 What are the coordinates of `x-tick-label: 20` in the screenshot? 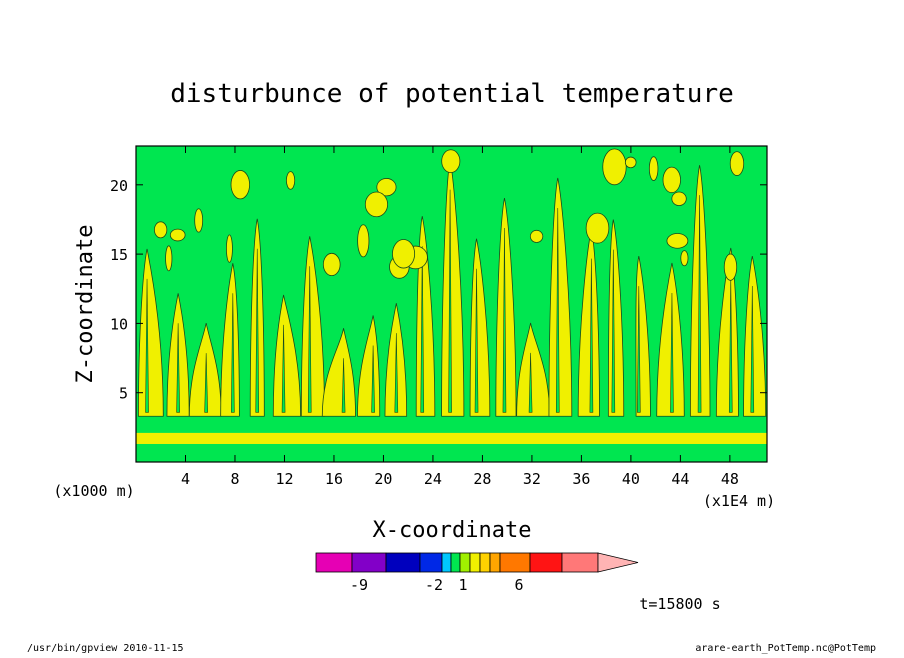 It's located at (383, 479).